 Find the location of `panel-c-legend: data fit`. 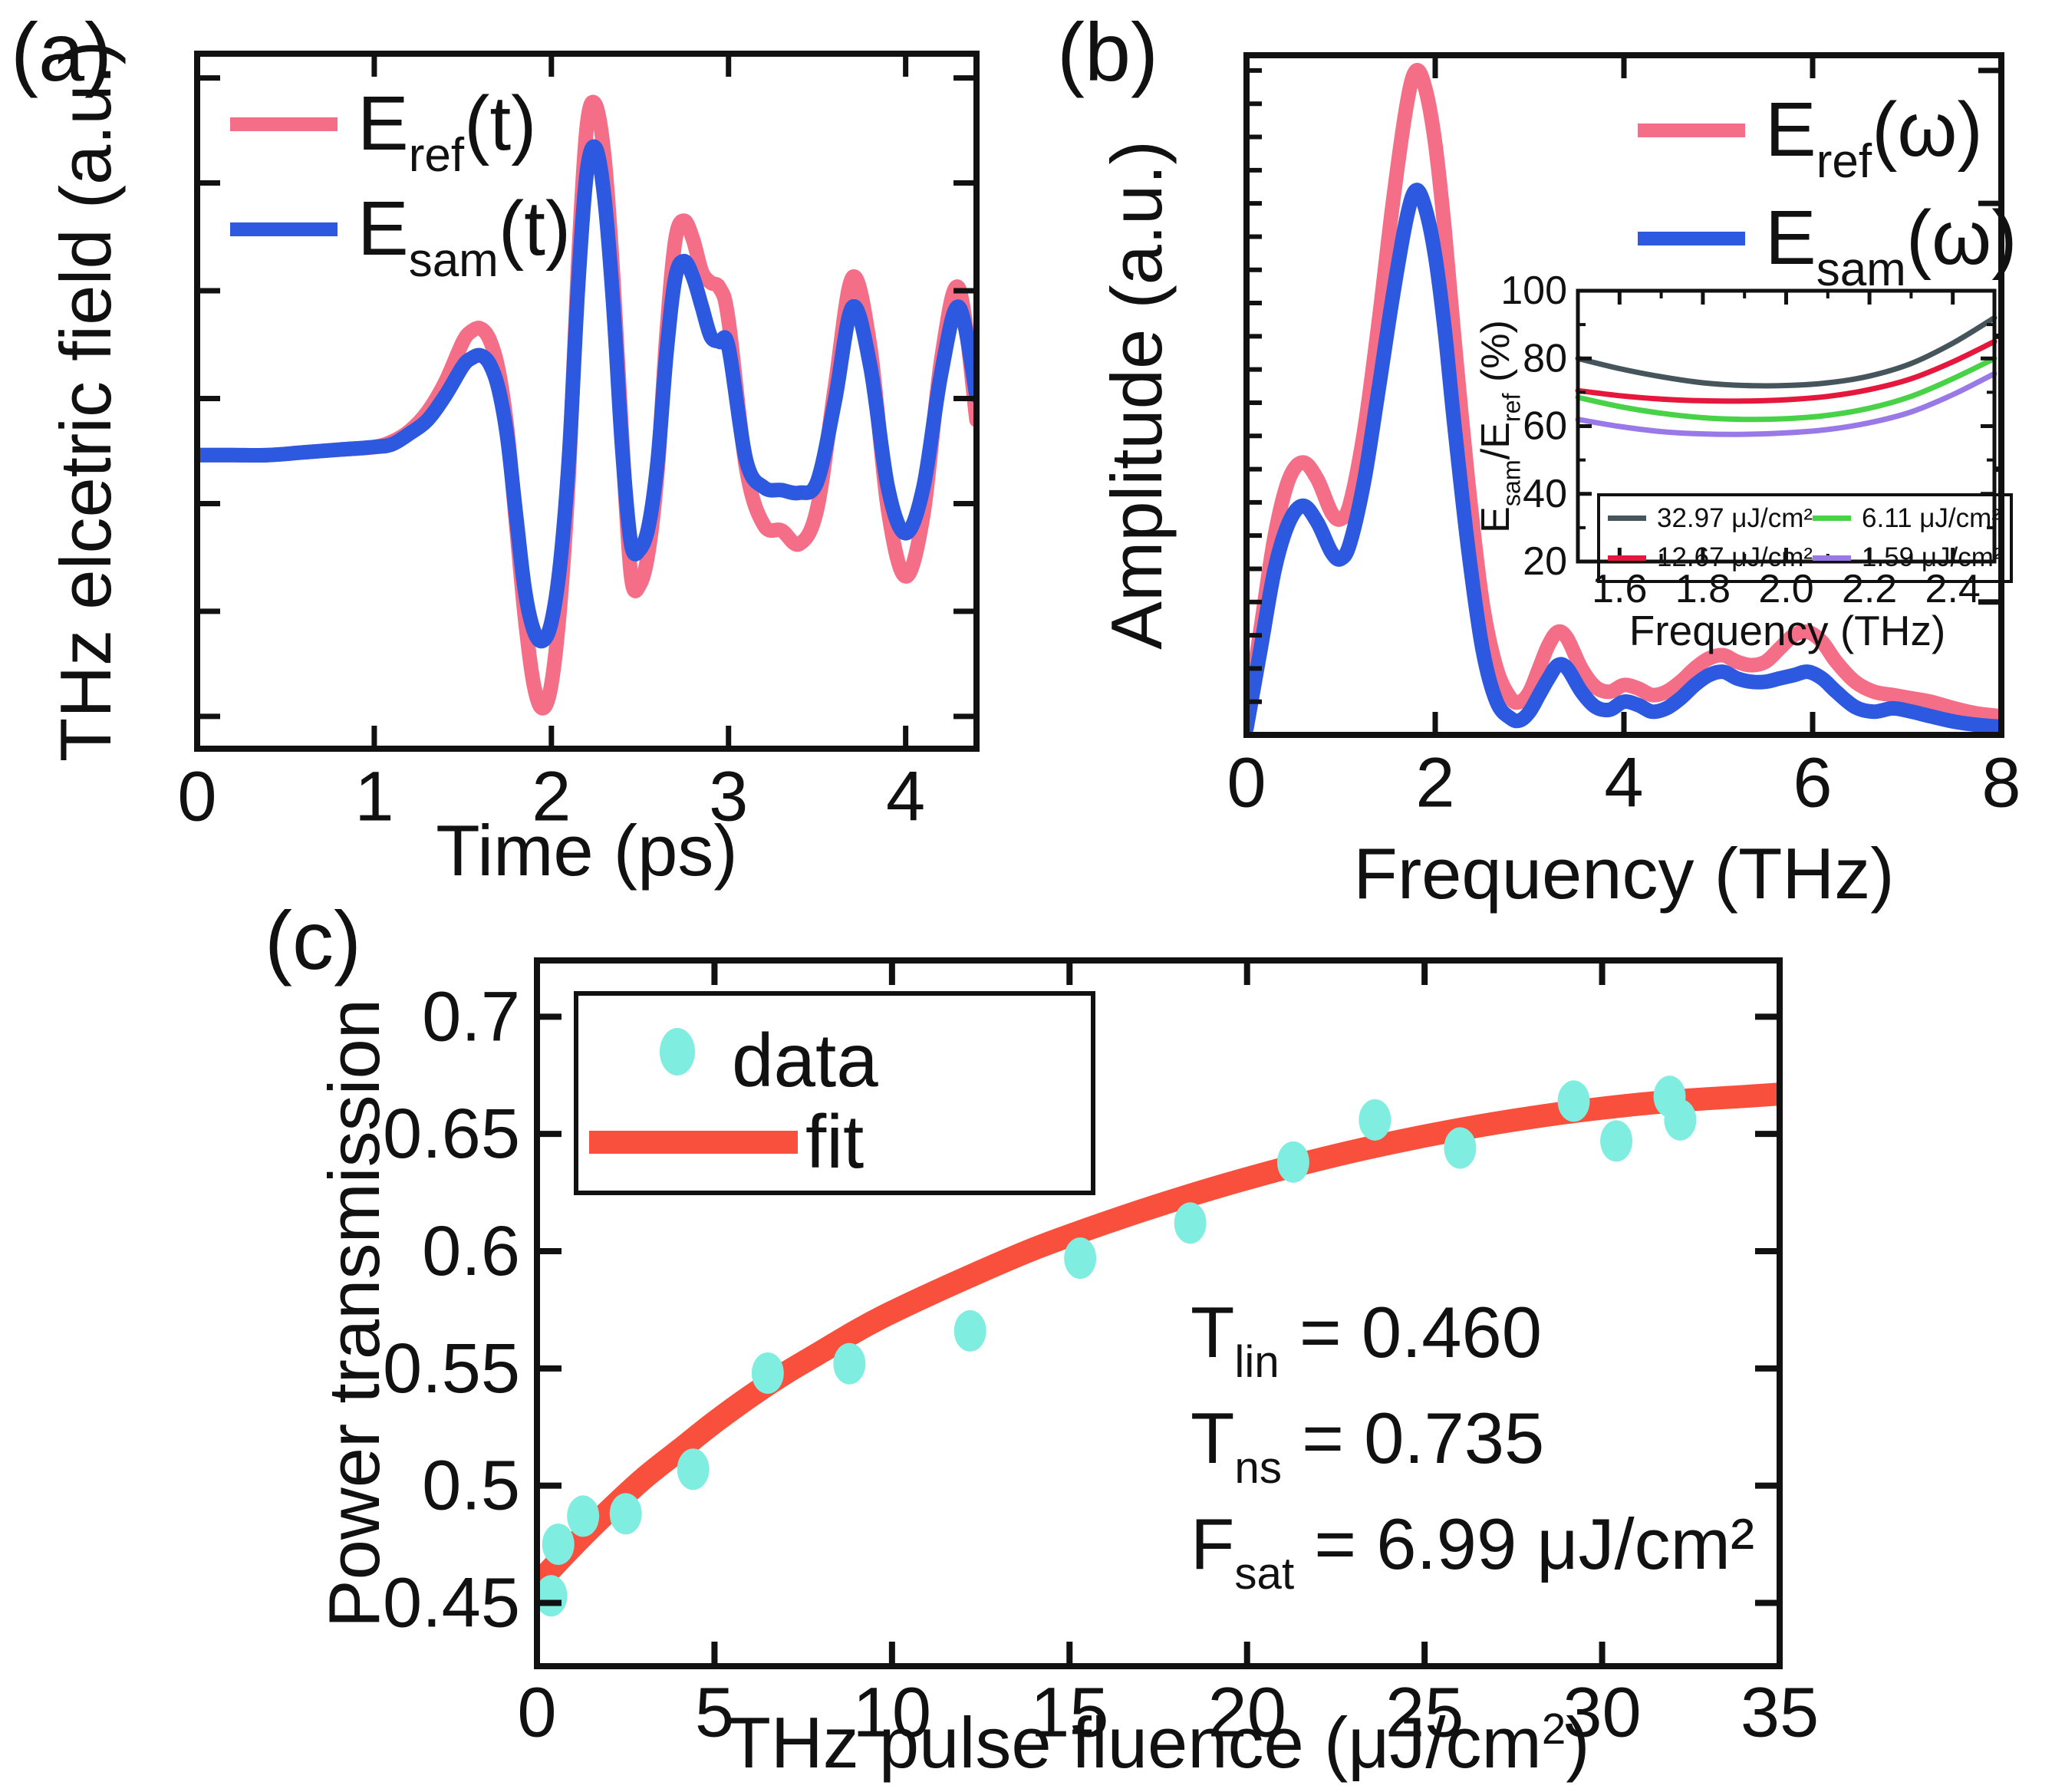

panel-c-legend: data fit is located at coordinates (834, 1093).